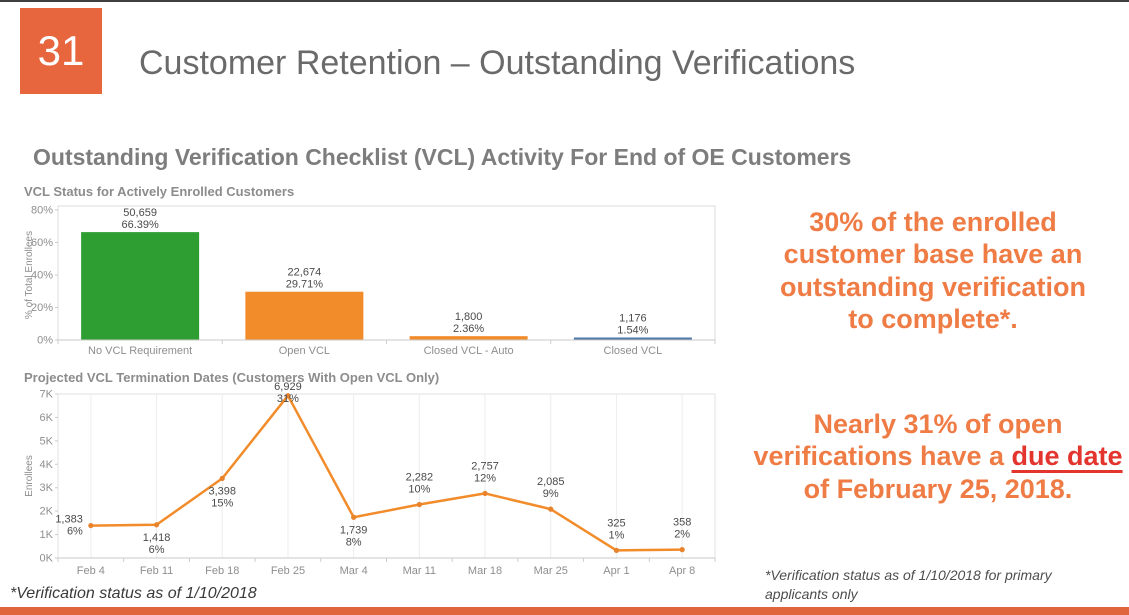 Image resolution: width=1129 pixels, height=615 pixels. What do you see at coordinates (551, 494) in the screenshot?
I see `point-percent-label: 9%` at bounding box center [551, 494].